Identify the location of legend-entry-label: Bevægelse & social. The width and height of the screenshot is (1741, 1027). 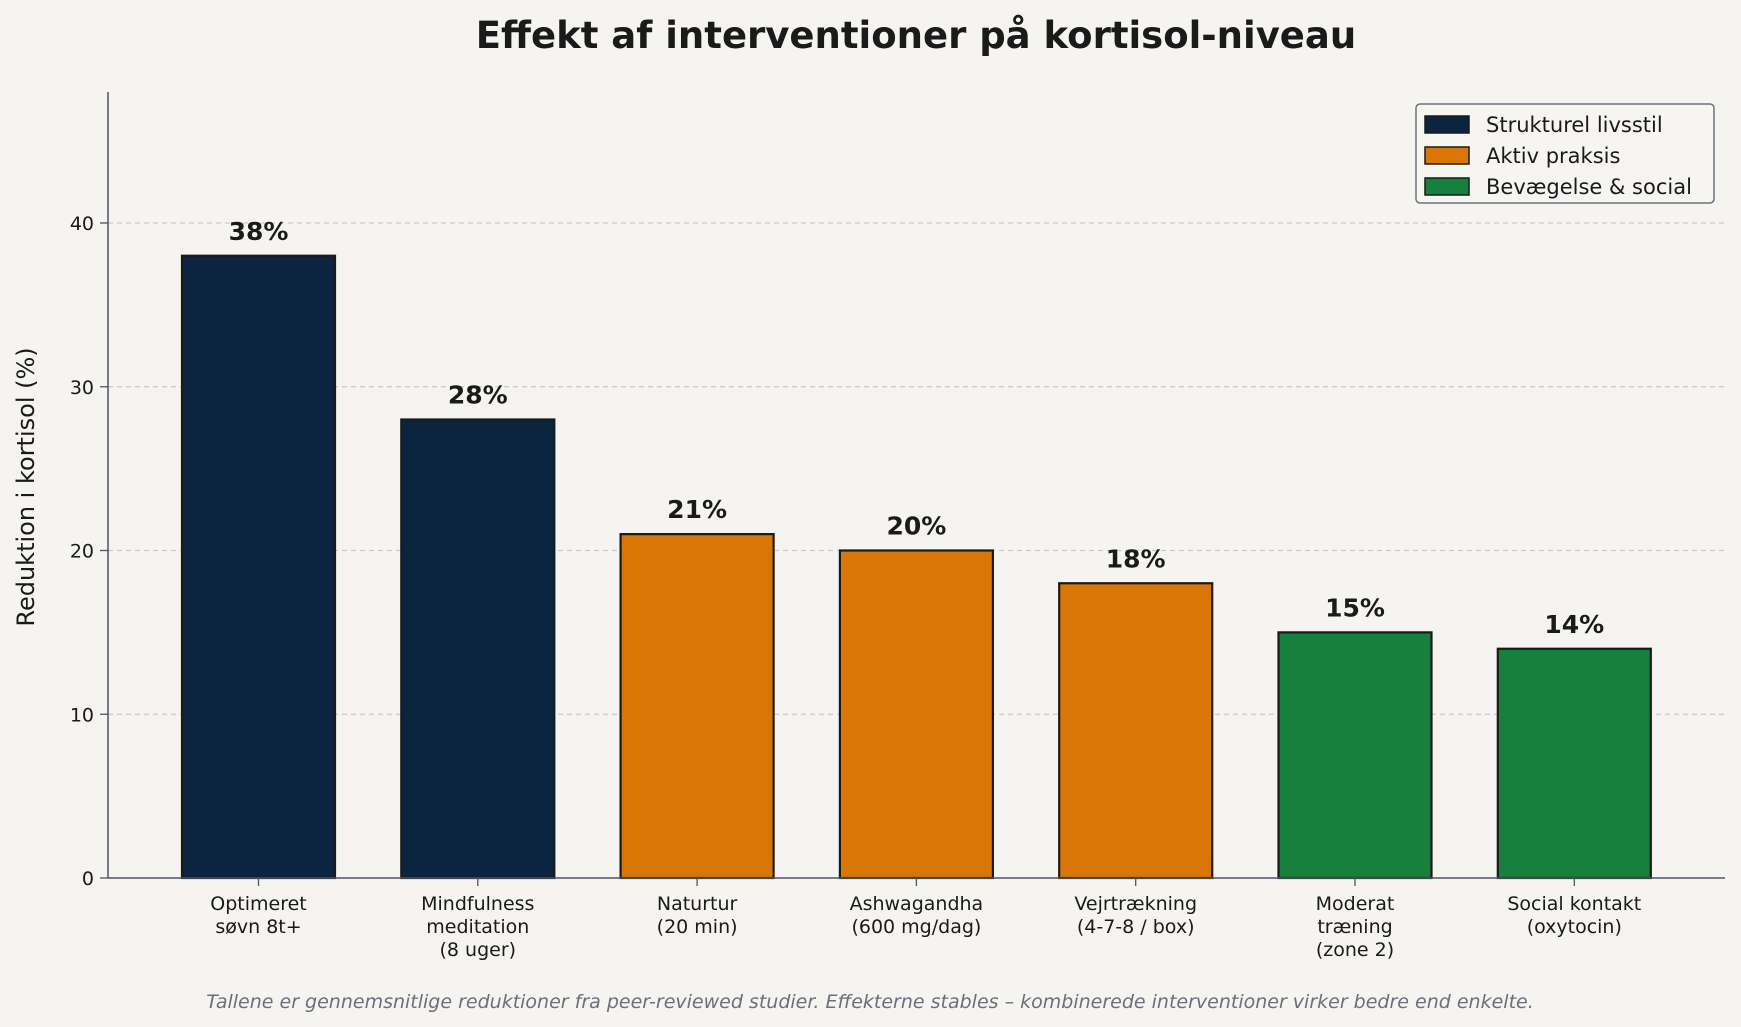
(1589, 187).